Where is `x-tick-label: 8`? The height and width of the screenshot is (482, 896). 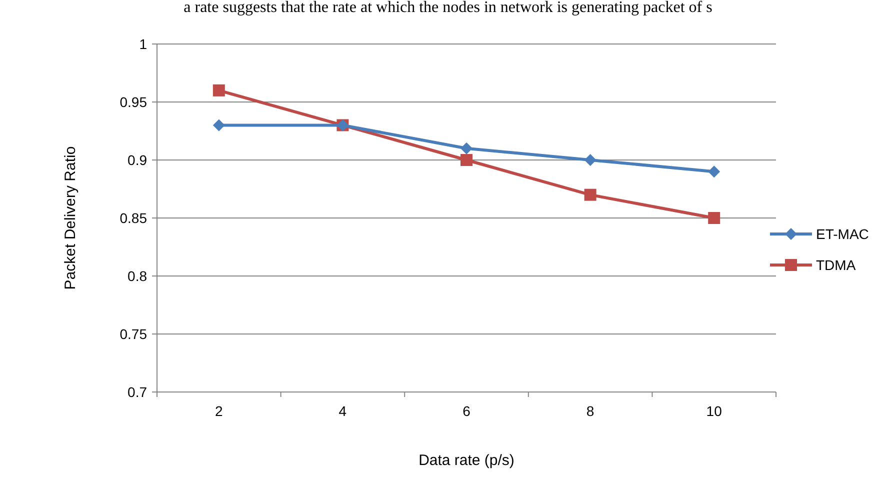
x-tick-label: 8 is located at coordinates (590, 411).